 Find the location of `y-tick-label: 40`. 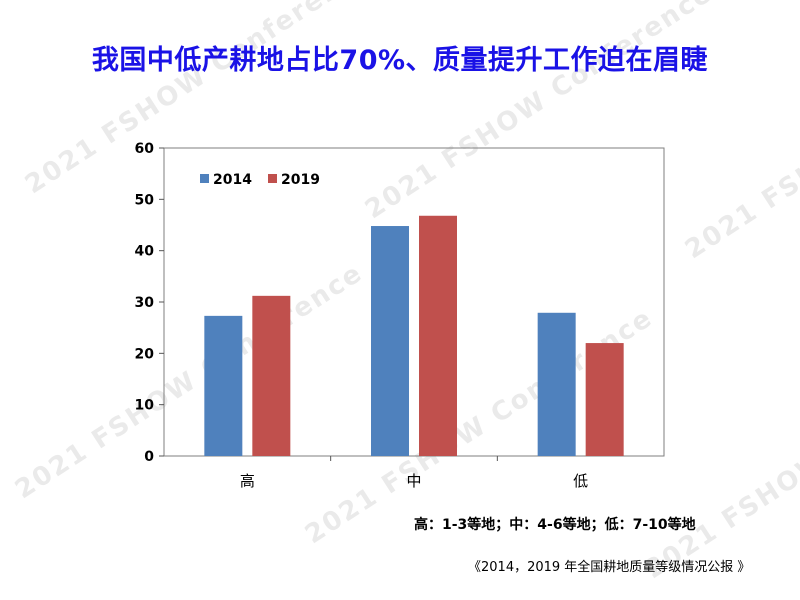

y-tick-label: 40 is located at coordinates (145, 252).